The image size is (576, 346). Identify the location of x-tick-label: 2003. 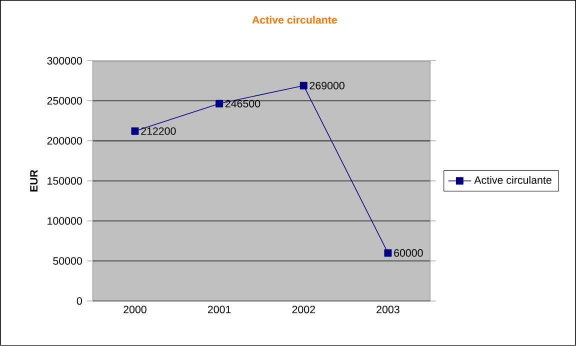
(388, 310).